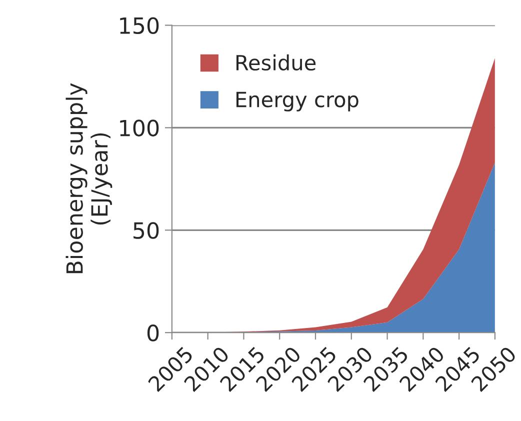  What do you see at coordinates (139, 128) in the screenshot?
I see `y-tick-label: 100` at bounding box center [139, 128].